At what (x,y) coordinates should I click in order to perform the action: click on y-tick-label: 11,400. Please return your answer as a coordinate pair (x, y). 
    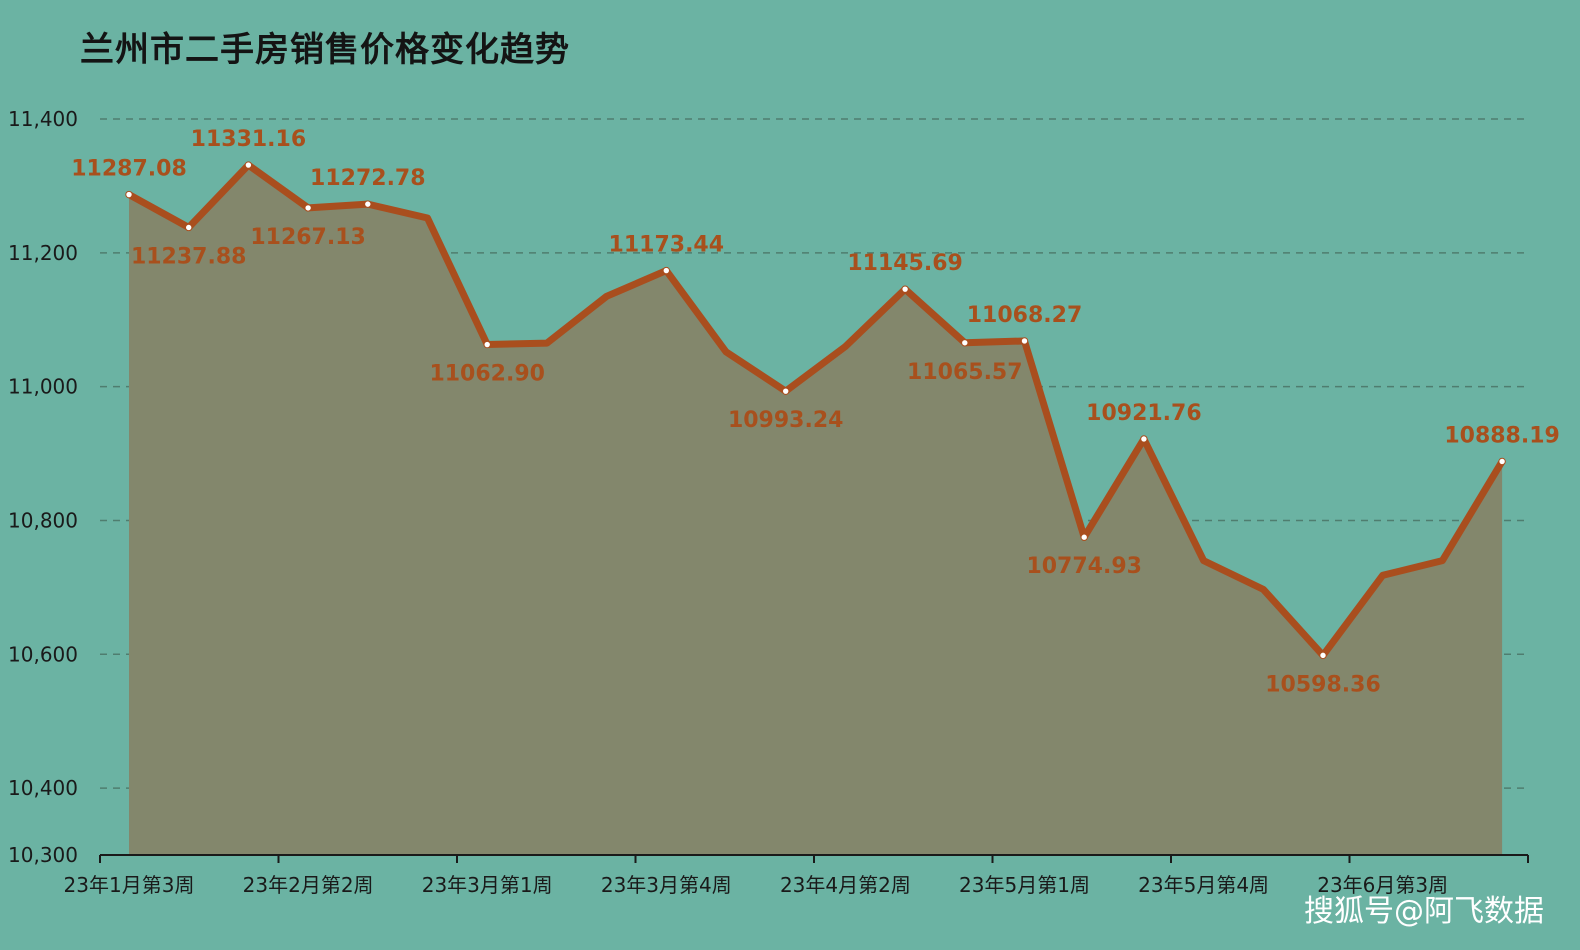
    Looking at the image, I should click on (43, 119).